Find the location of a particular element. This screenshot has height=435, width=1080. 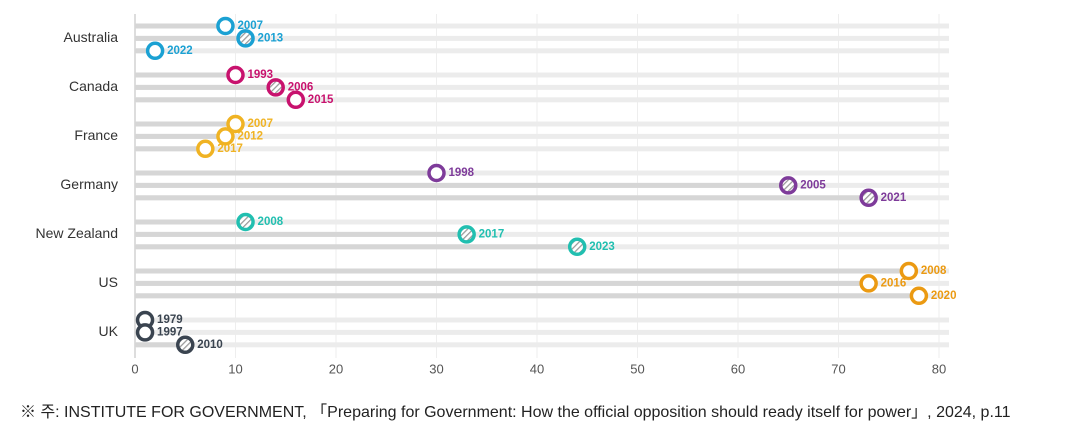

value-label: 2021 is located at coordinates (894, 198).